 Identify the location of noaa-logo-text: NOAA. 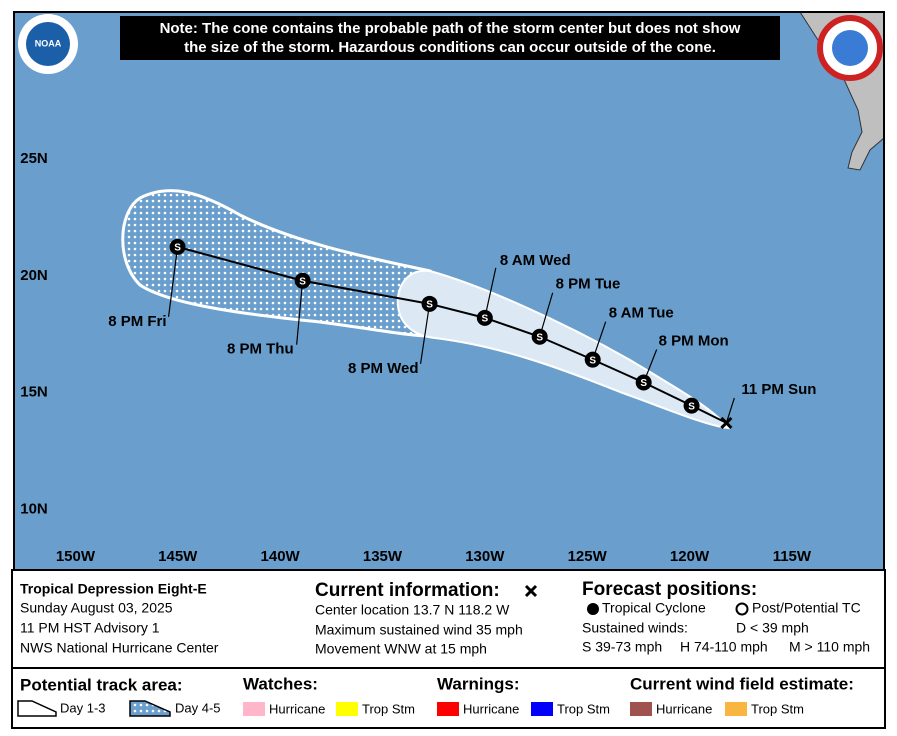
(48, 43).